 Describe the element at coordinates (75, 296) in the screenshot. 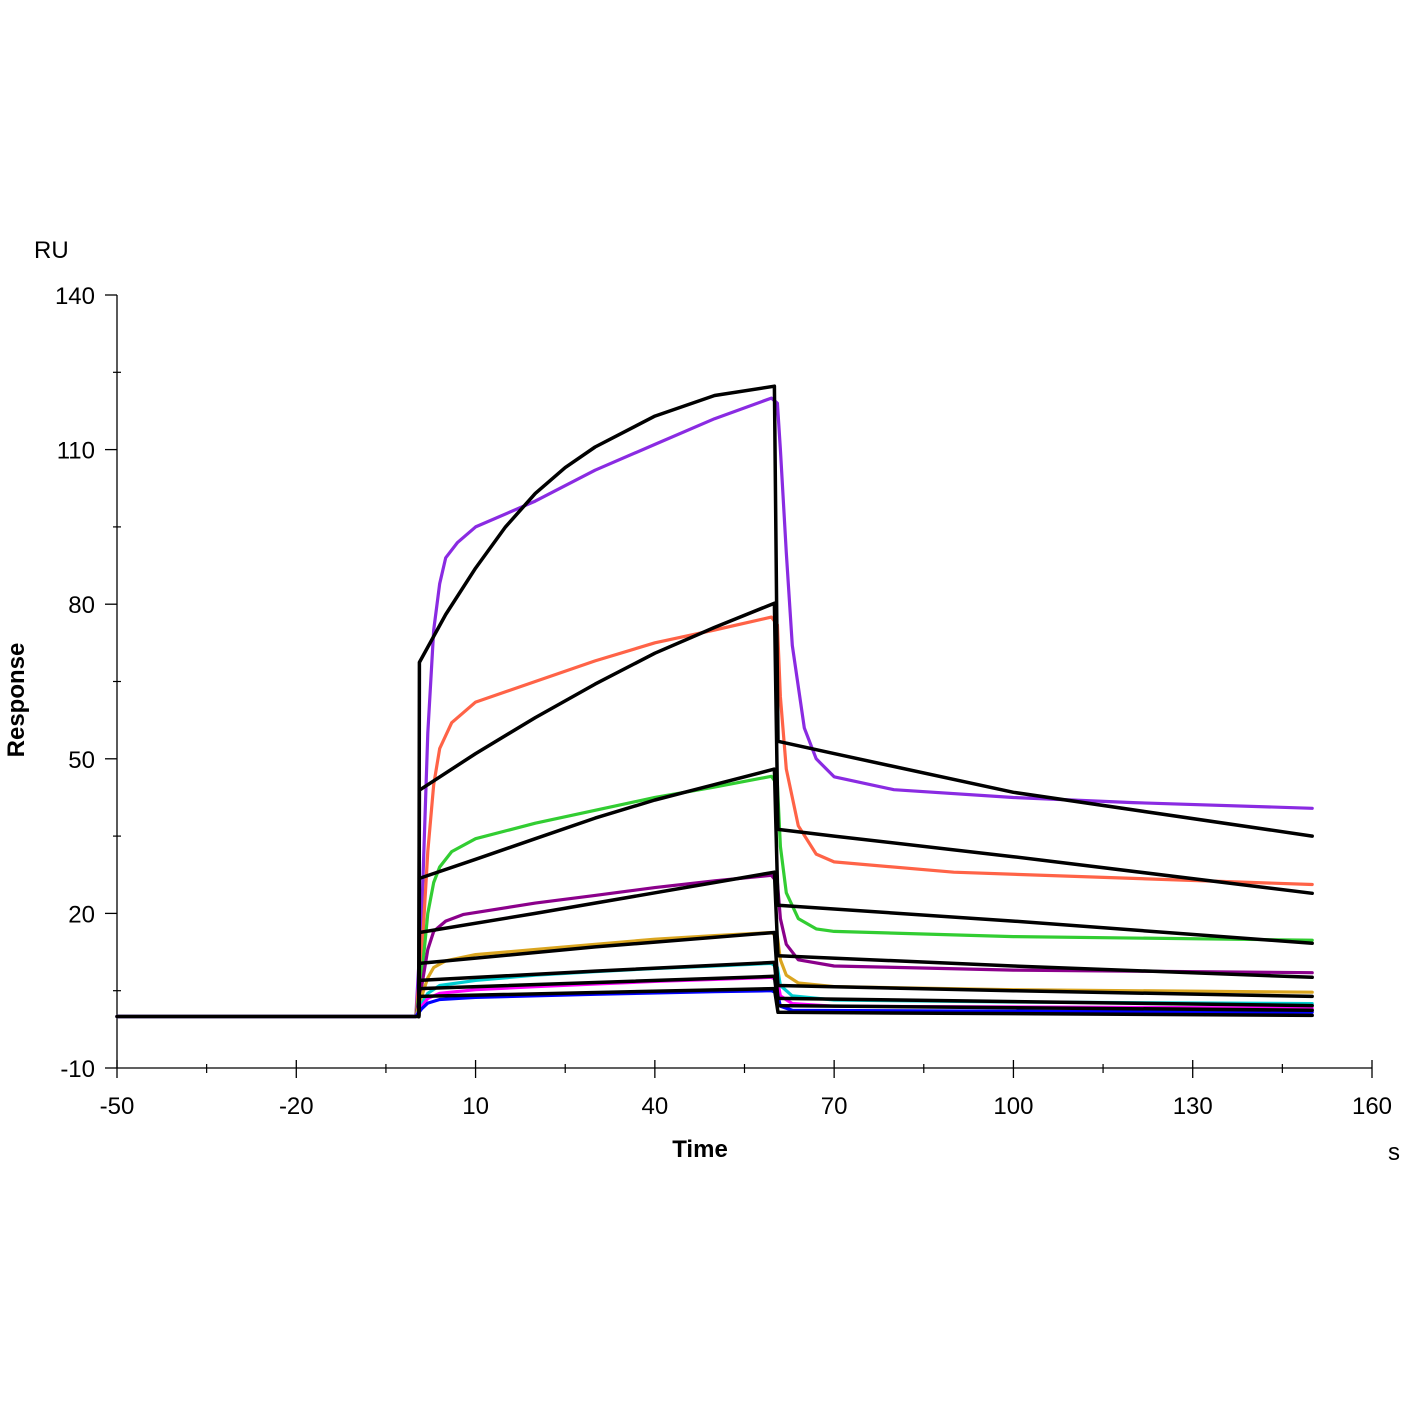

I see `y-tick-label: 140` at that location.